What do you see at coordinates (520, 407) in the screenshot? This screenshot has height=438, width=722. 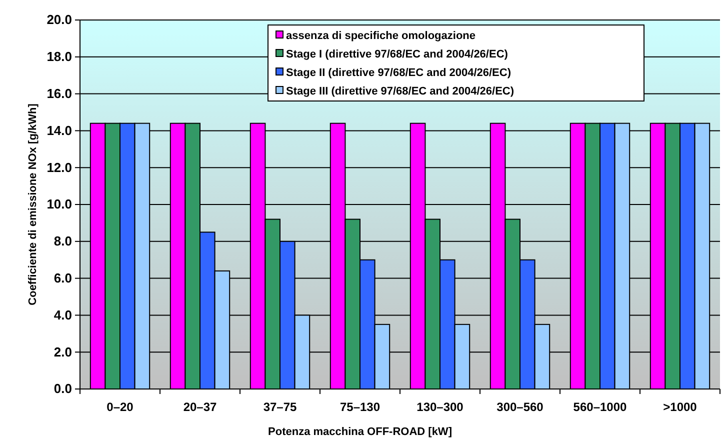 I see `x-tick-label: 300–560` at bounding box center [520, 407].